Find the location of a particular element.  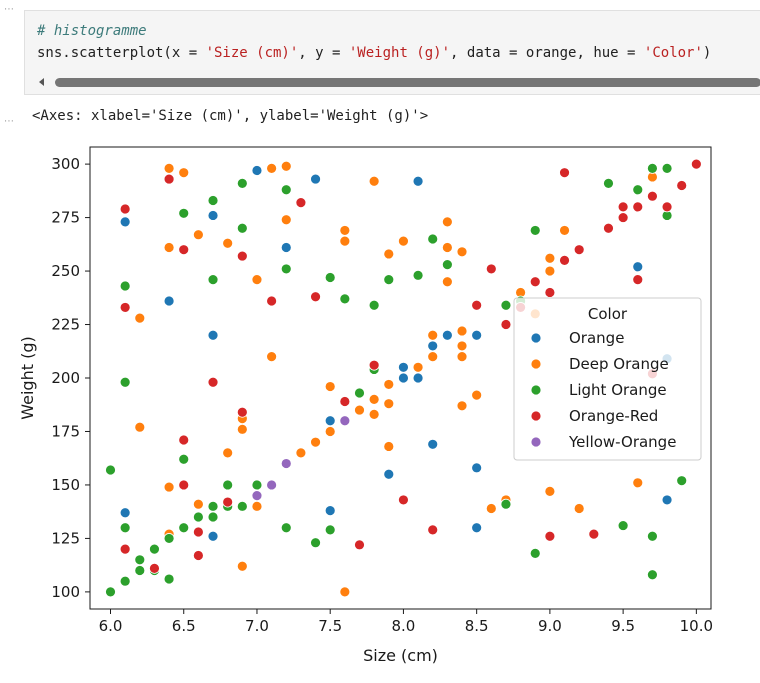

cell-collapse-handle: ⋯ is located at coordinates (9, 9).